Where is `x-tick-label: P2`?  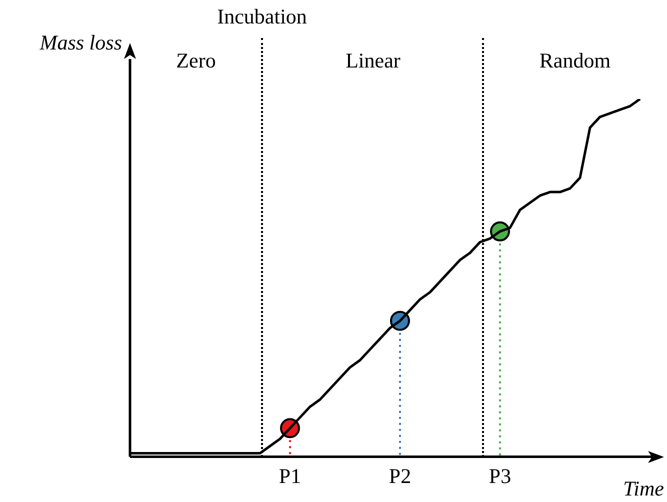
x-tick-label: P2 is located at coordinates (400, 476).